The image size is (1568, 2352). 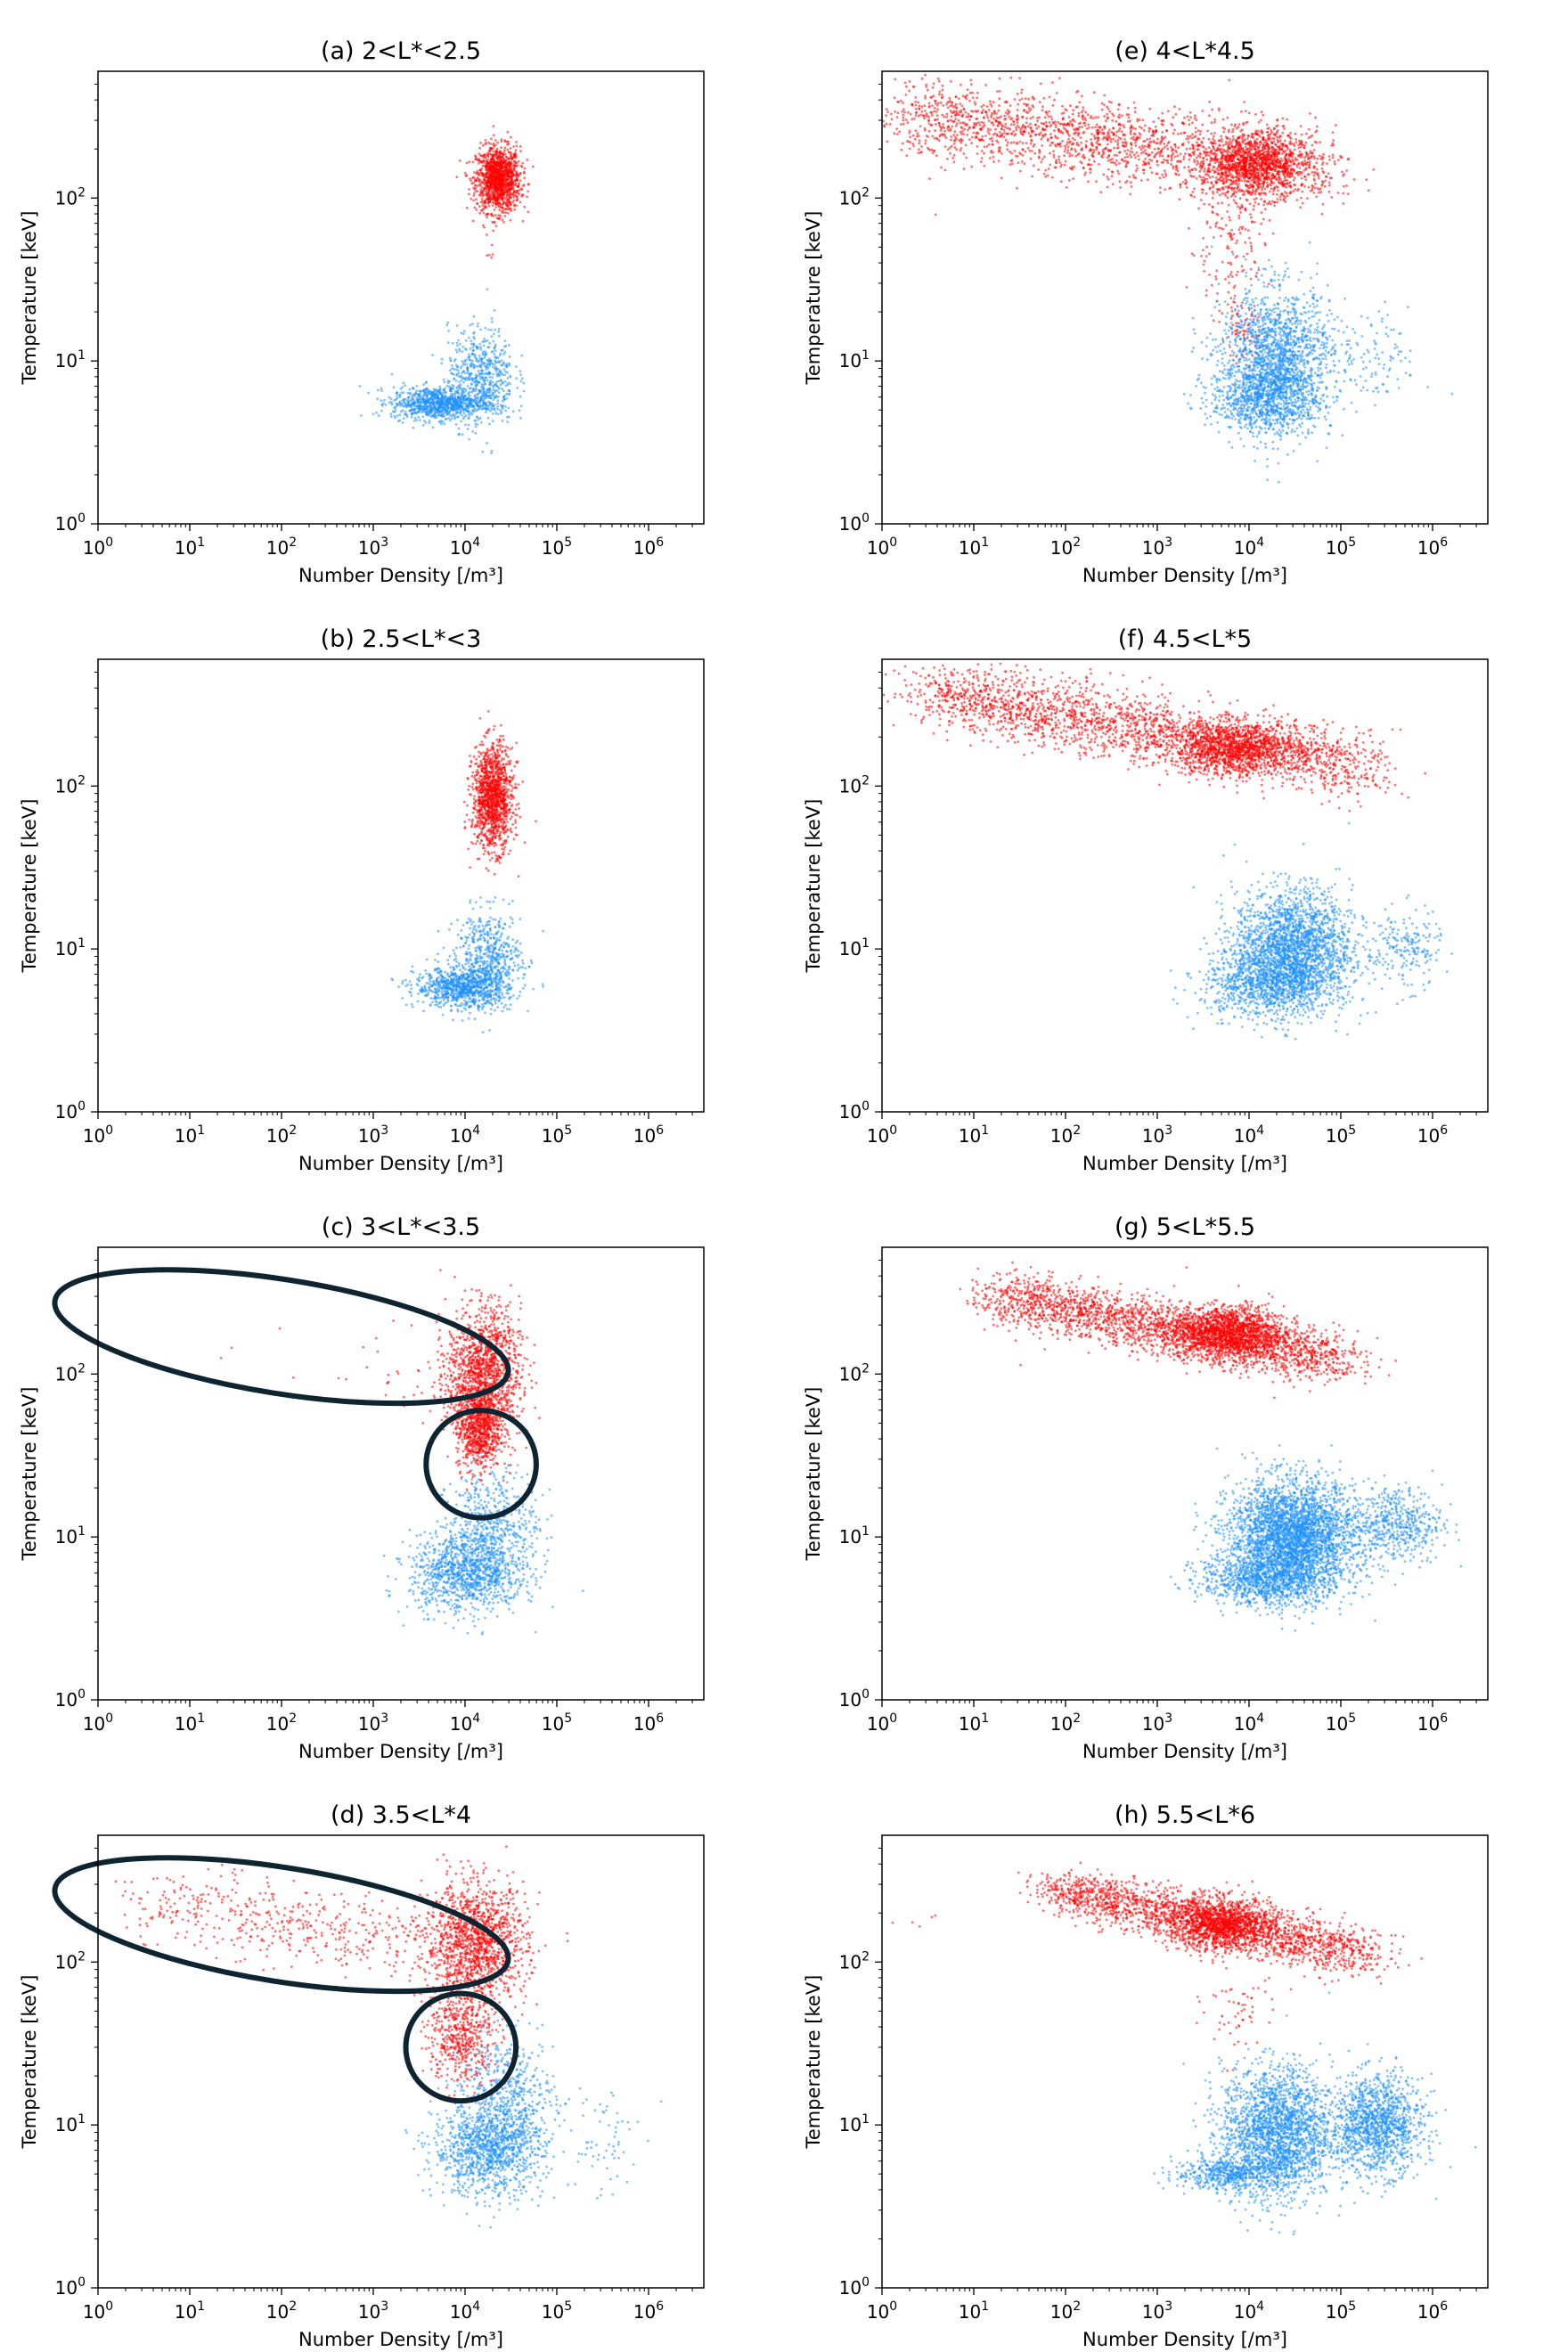 What do you see at coordinates (557, 547) in the screenshot?
I see `x-tick-label: 10⁵` at bounding box center [557, 547].